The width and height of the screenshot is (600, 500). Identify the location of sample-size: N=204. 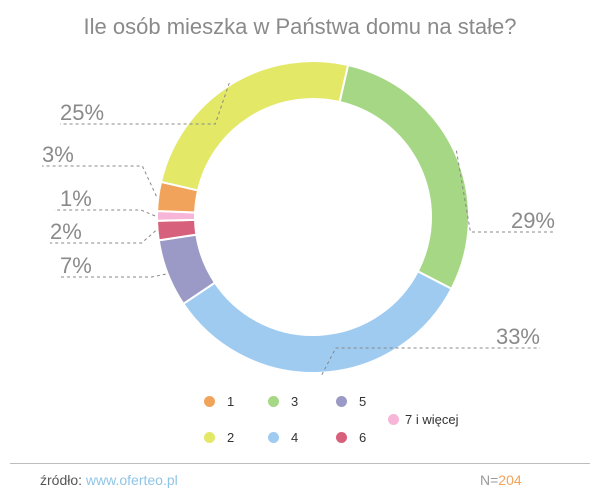
(501, 480).